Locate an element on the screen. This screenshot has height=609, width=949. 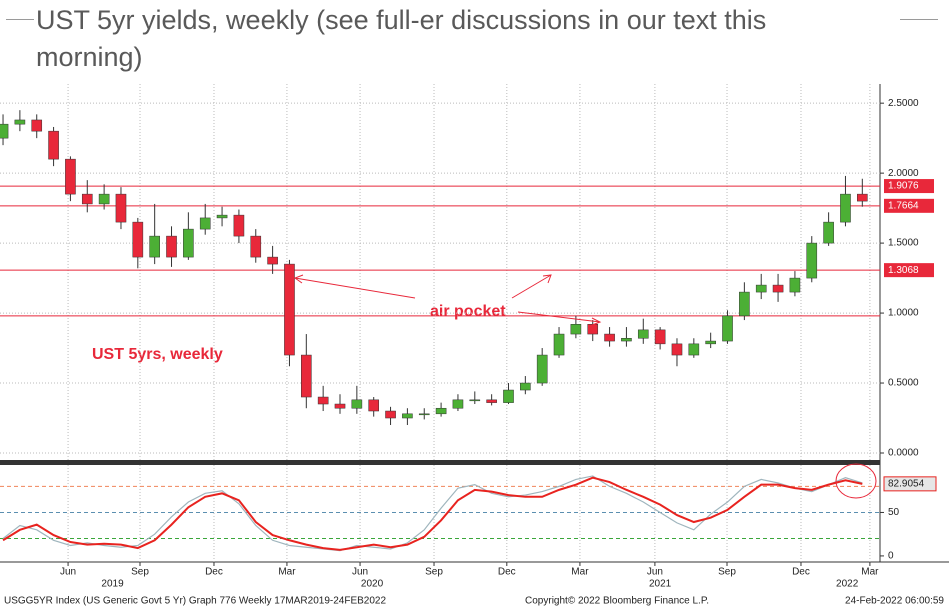
x-year-label: 2019 is located at coordinates (112, 584).